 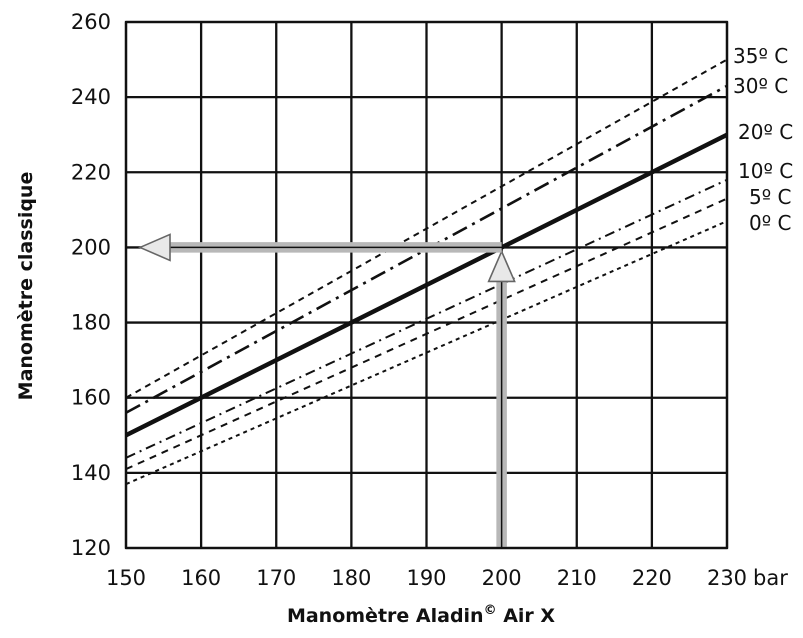 What do you see at coordinates (501, 266) in the screenshot?
I see `up-arrow-head` at bounding box center [501, 266].